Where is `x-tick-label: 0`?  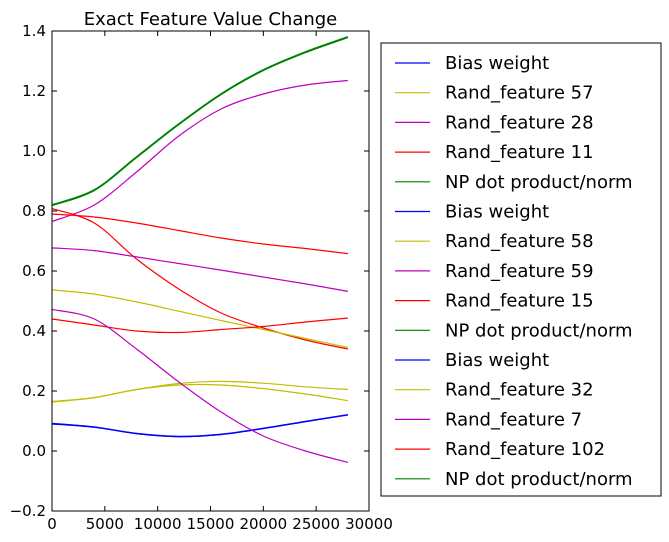 x-tick-label: 0 is located at coordinates (52, 524).